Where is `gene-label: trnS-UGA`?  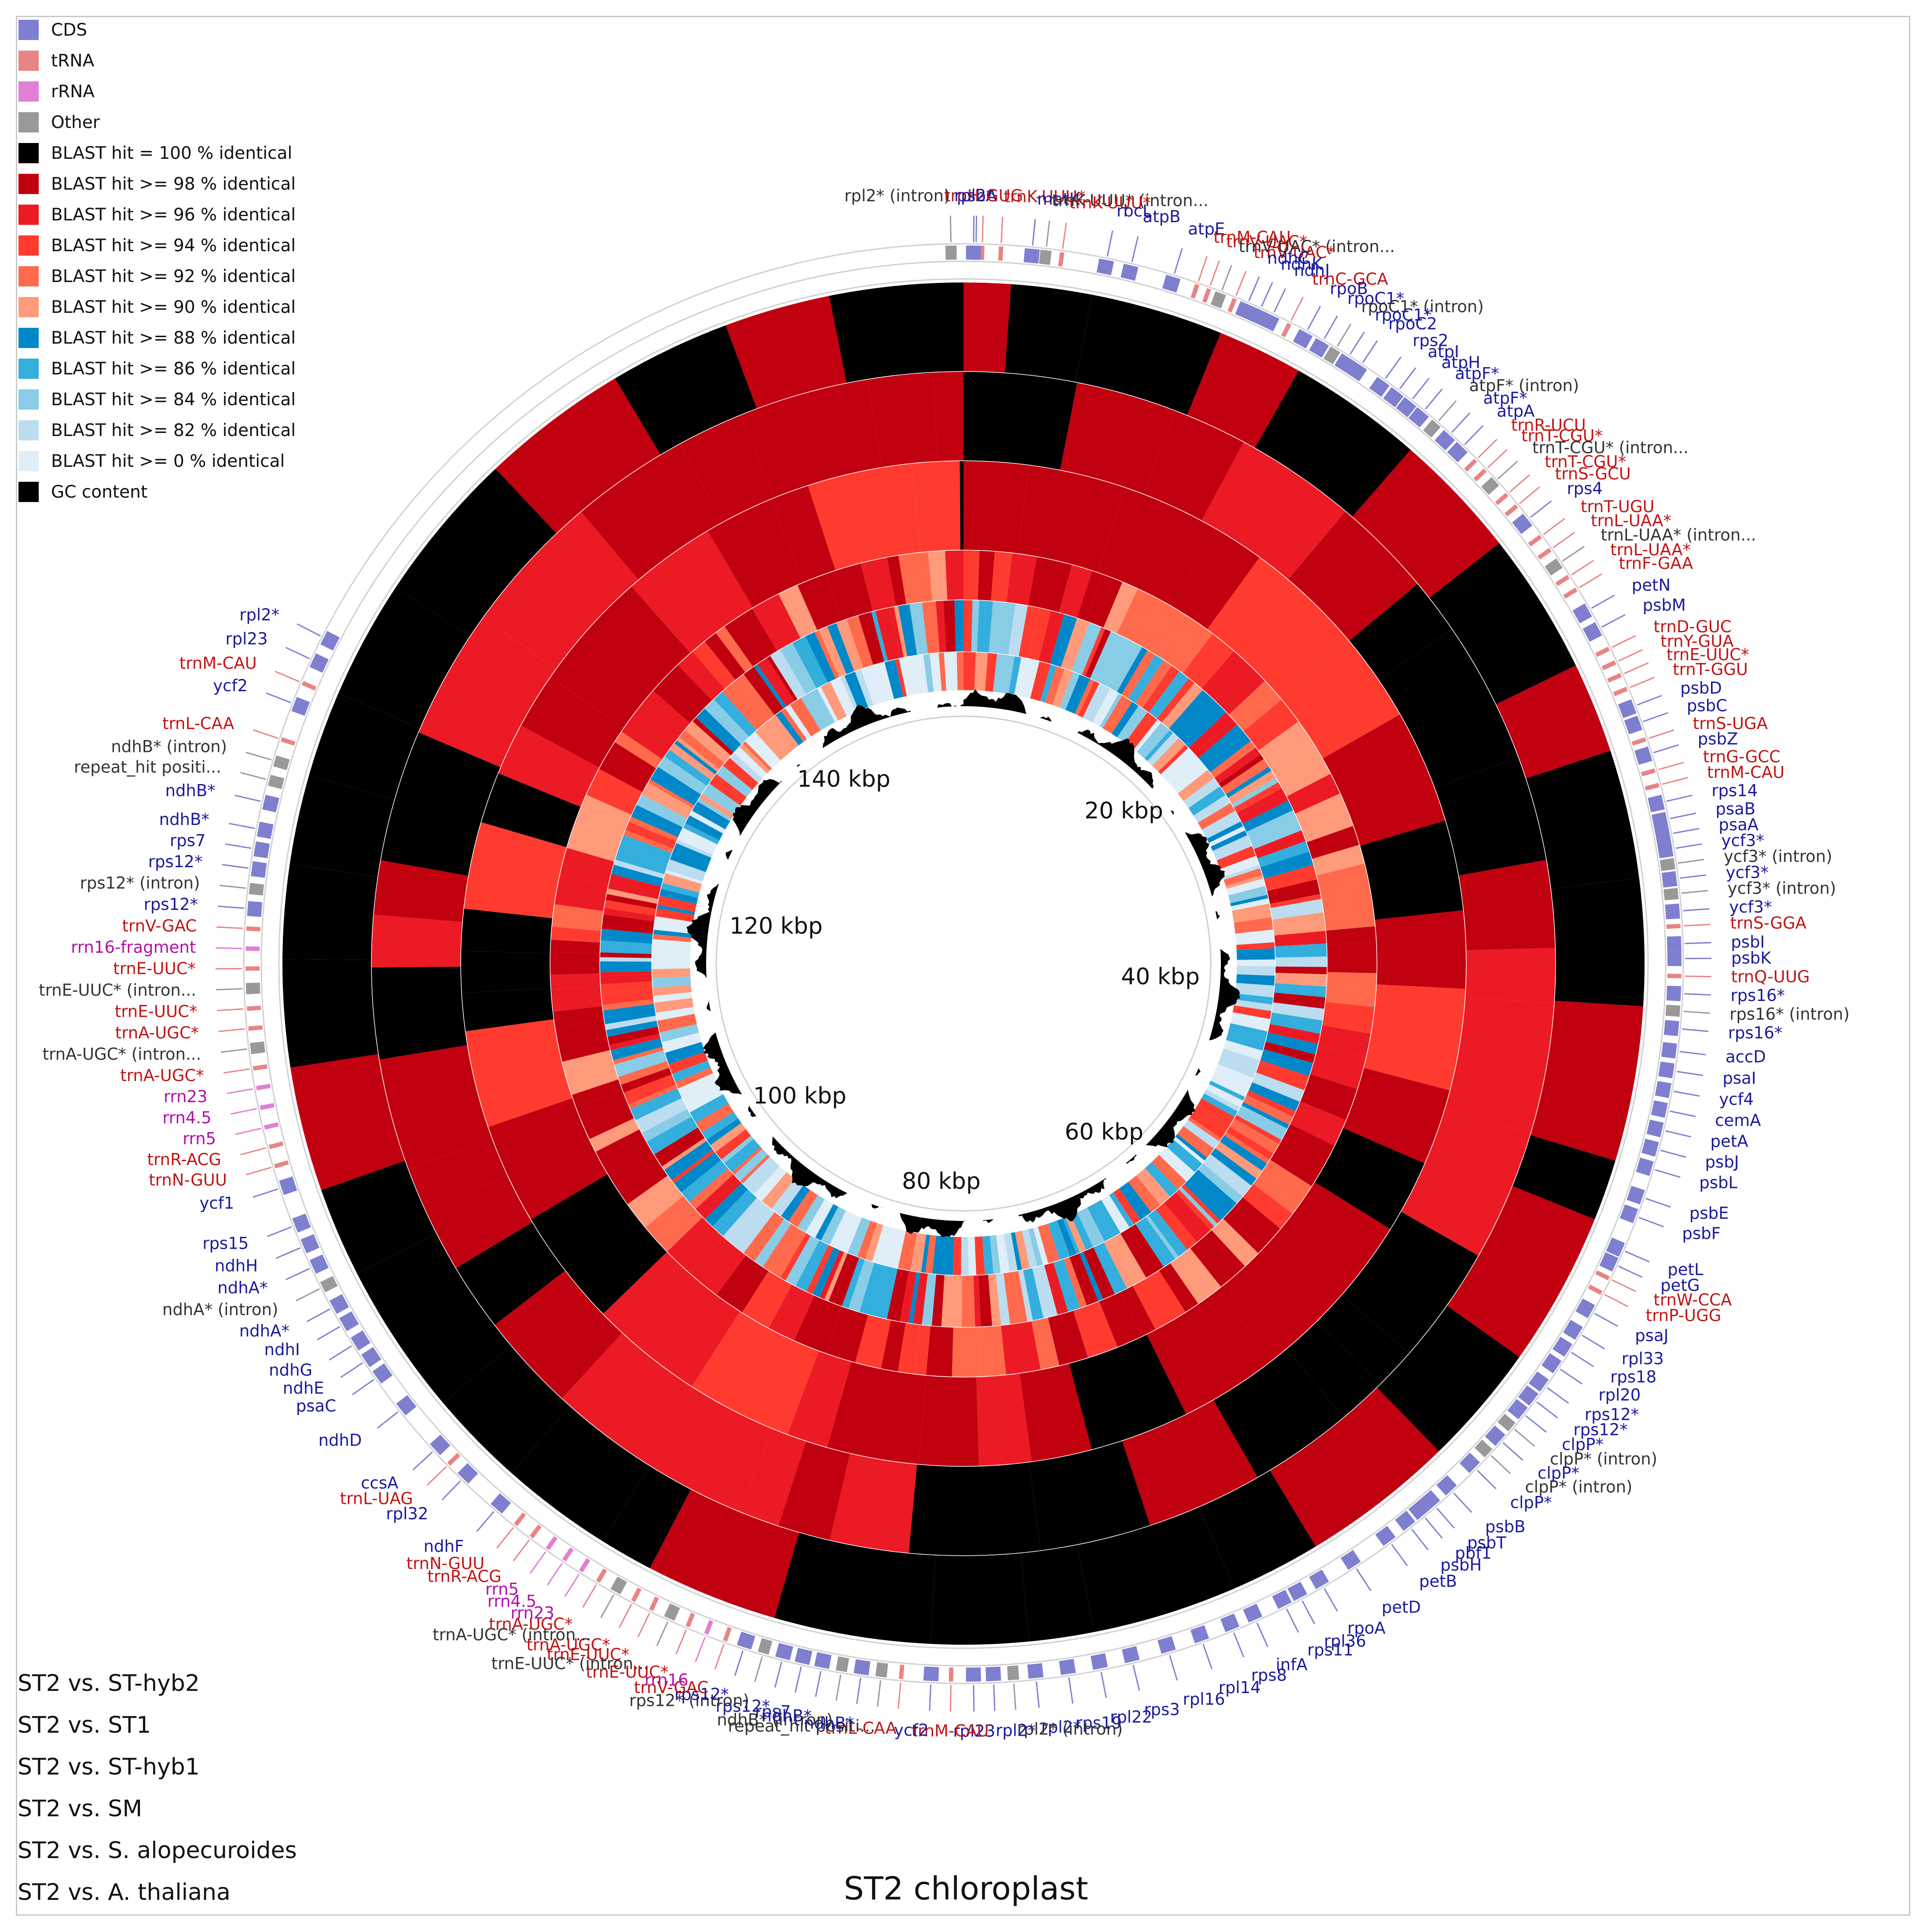
gene-label: trnS-UGA is located at coordinates (1708, 726).